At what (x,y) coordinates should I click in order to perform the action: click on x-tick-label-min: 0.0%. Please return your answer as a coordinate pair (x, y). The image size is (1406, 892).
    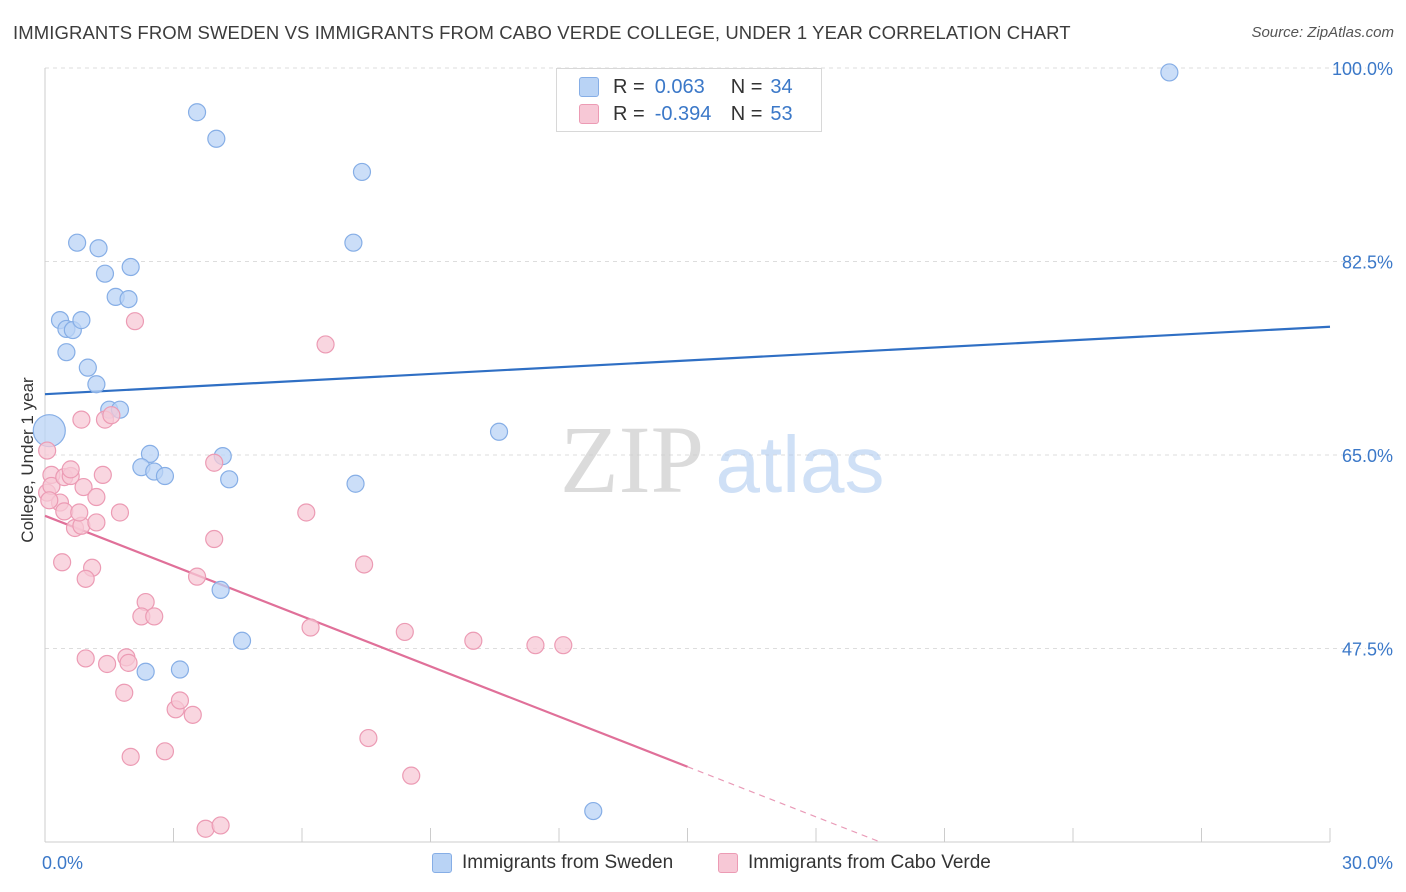
    Looking at the image, I should click on (62, 863).